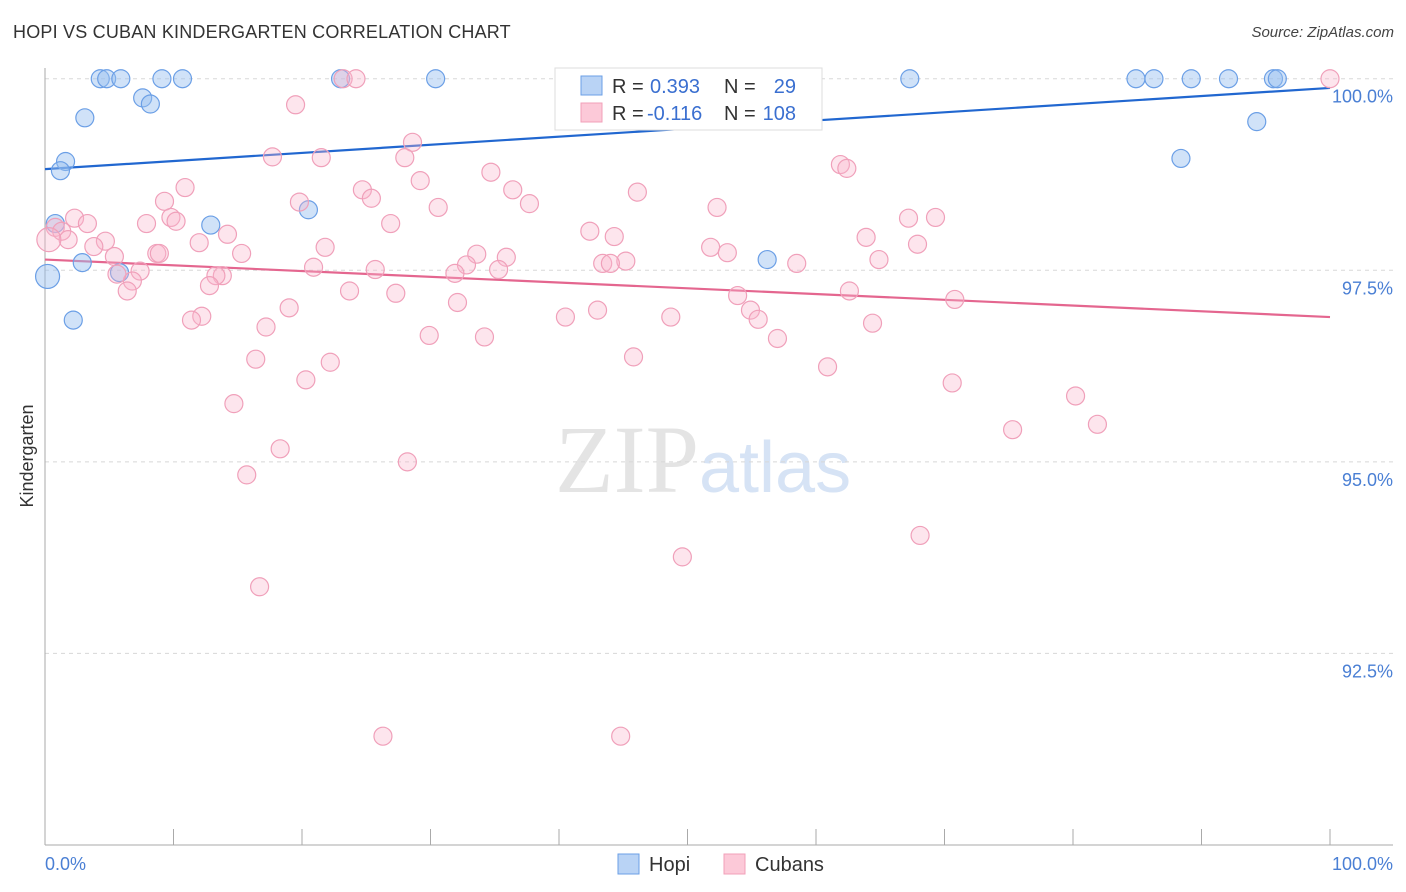  I want to click on y-axis-label: Kindergarten, so click(27, 455).